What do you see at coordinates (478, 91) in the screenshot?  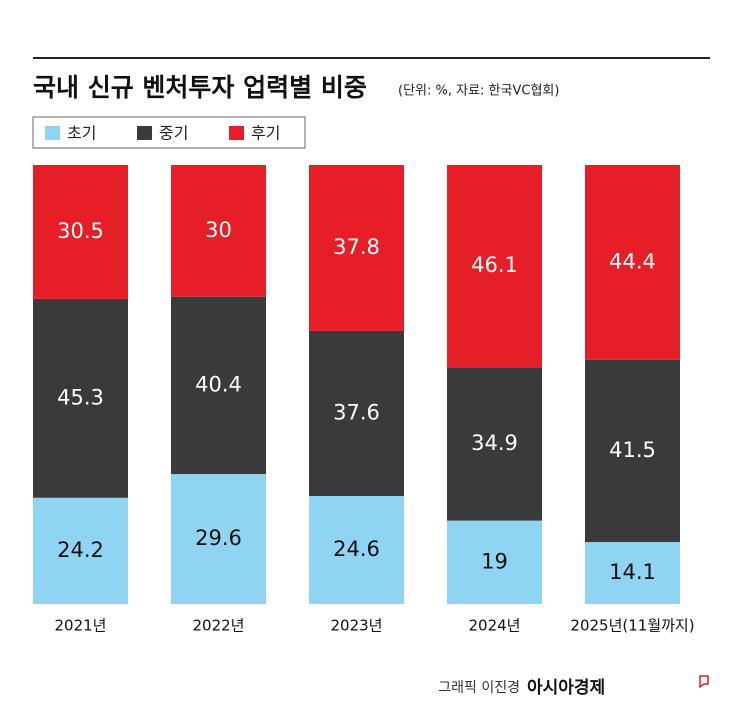 I see `chart-subtitle: (단위: %, 자료: 한국VC협회)` at bounding box center [478, 91].